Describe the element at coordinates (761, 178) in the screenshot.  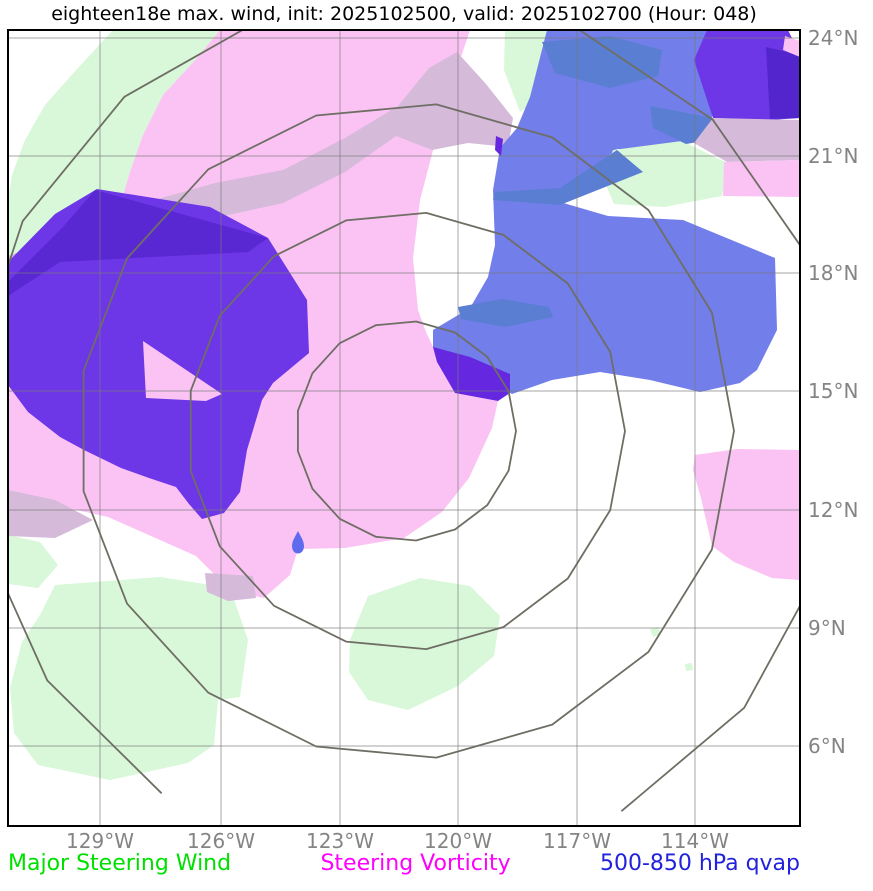
I see `region-vort-right-band` at that location.